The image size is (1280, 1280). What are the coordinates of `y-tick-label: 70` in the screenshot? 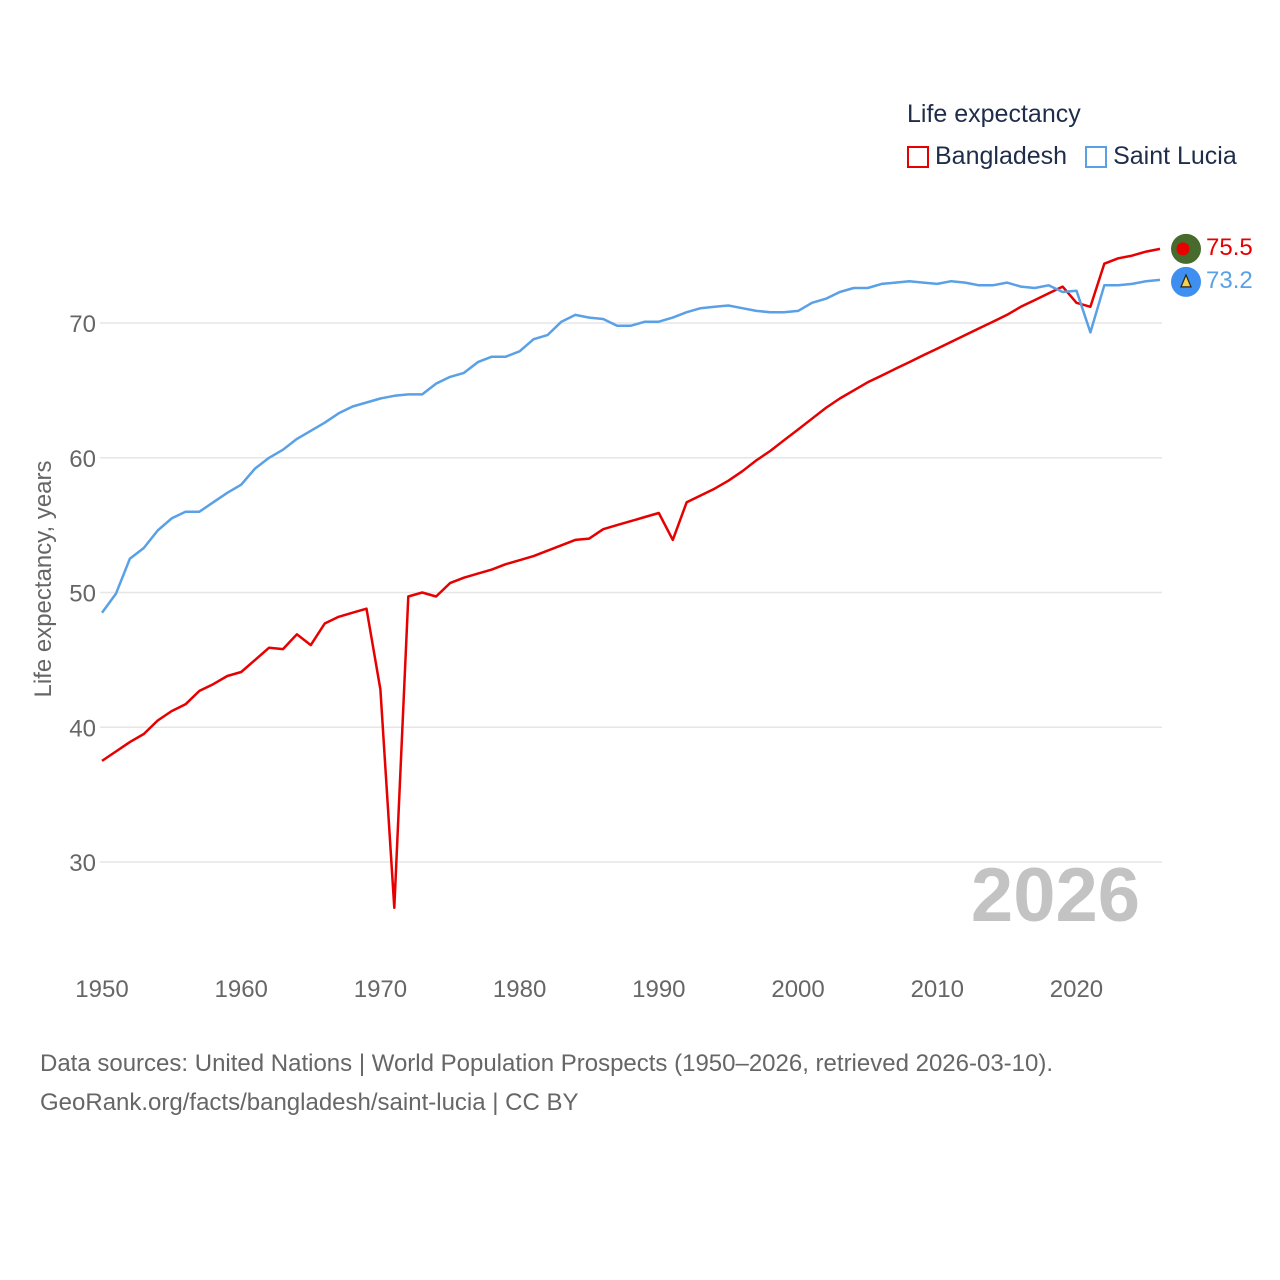 It's located at (82, 324).